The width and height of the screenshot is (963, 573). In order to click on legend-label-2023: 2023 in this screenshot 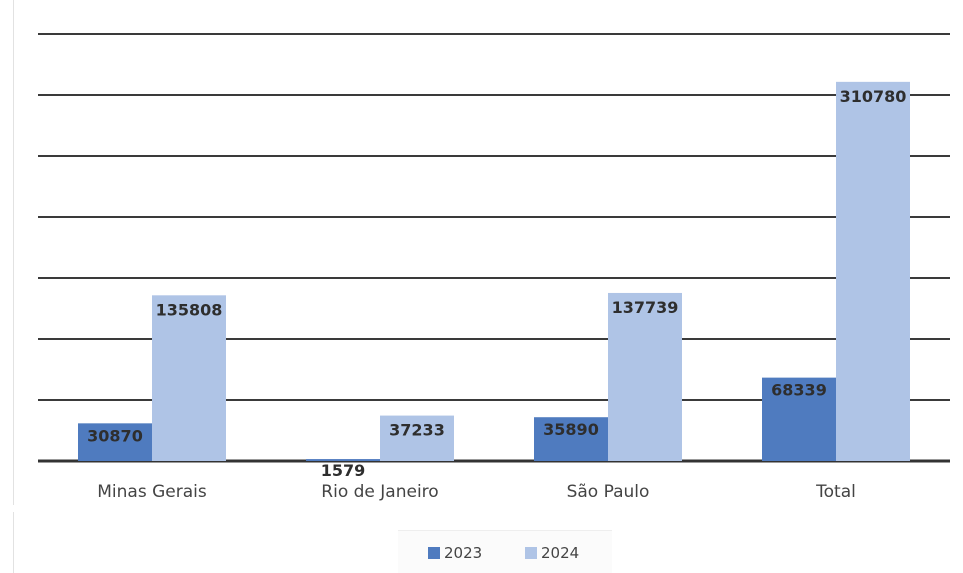, I will do `click(463, 553)`.